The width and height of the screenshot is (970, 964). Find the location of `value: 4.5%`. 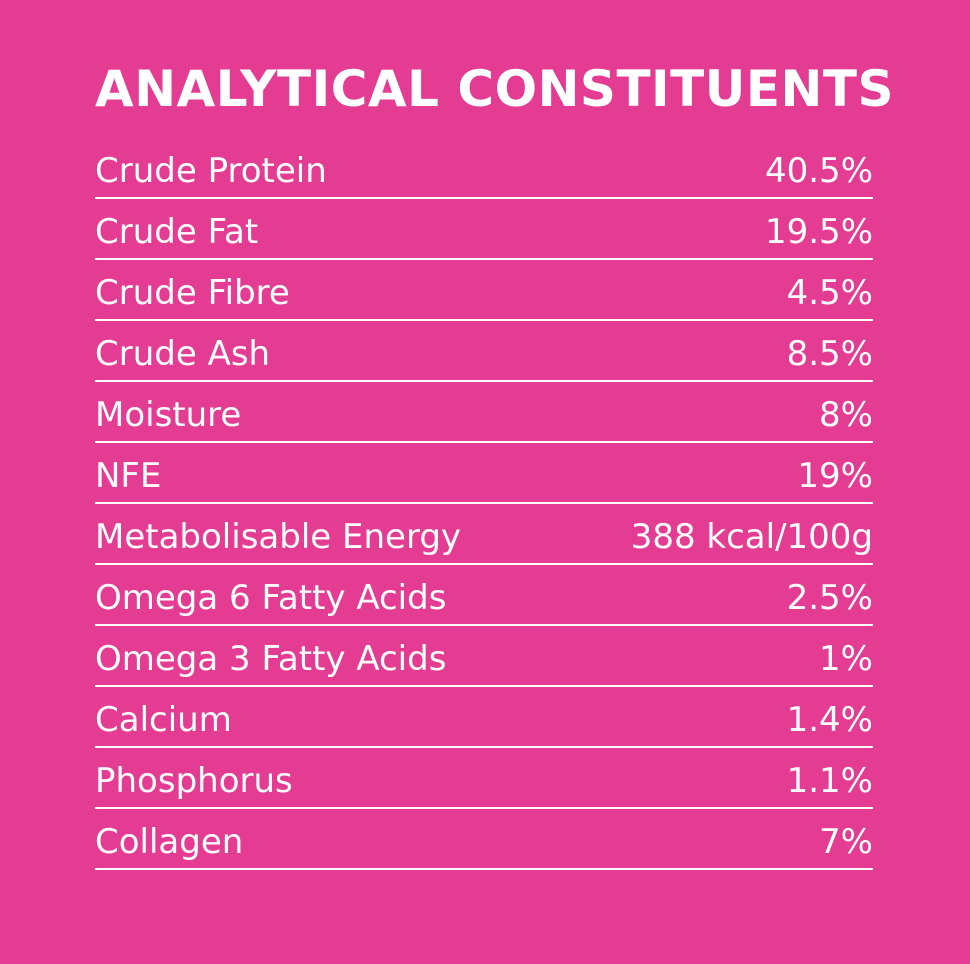

value: 4.5% is located at coordinates (829, 293).